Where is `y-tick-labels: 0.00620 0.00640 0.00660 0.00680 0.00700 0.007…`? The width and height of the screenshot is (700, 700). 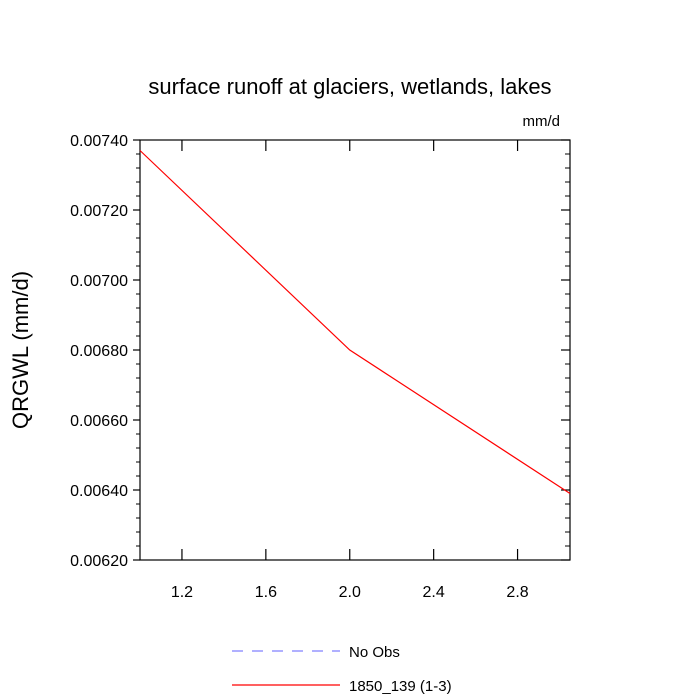
y-tick-labels: 0.00620 0.00640 0.00660 0.00680 0.00700 0.007… is located at coordinates (99, 351).